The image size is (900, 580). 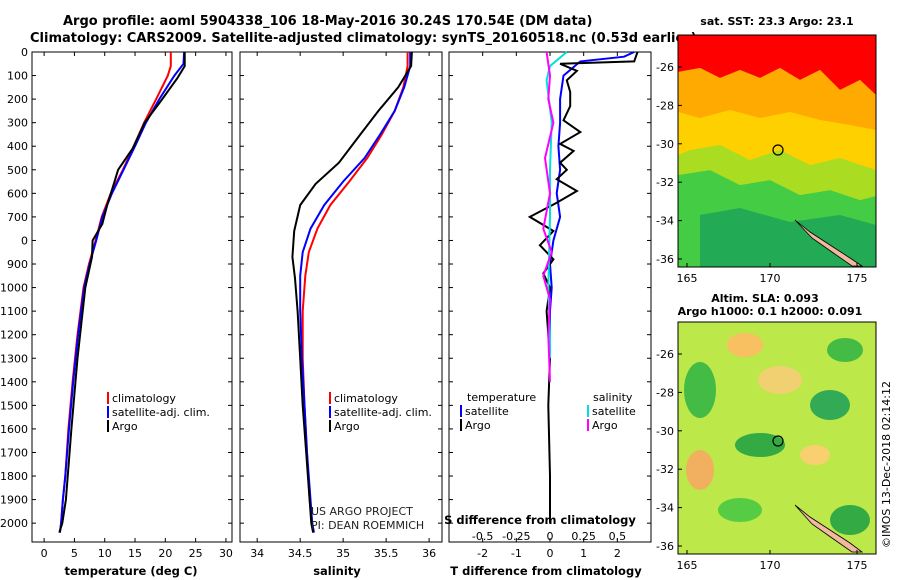 What do you see at coordinates (386, 553) in the screenshot?
I see `x-tick-label: 35.5` at bounding box center [386, 553].